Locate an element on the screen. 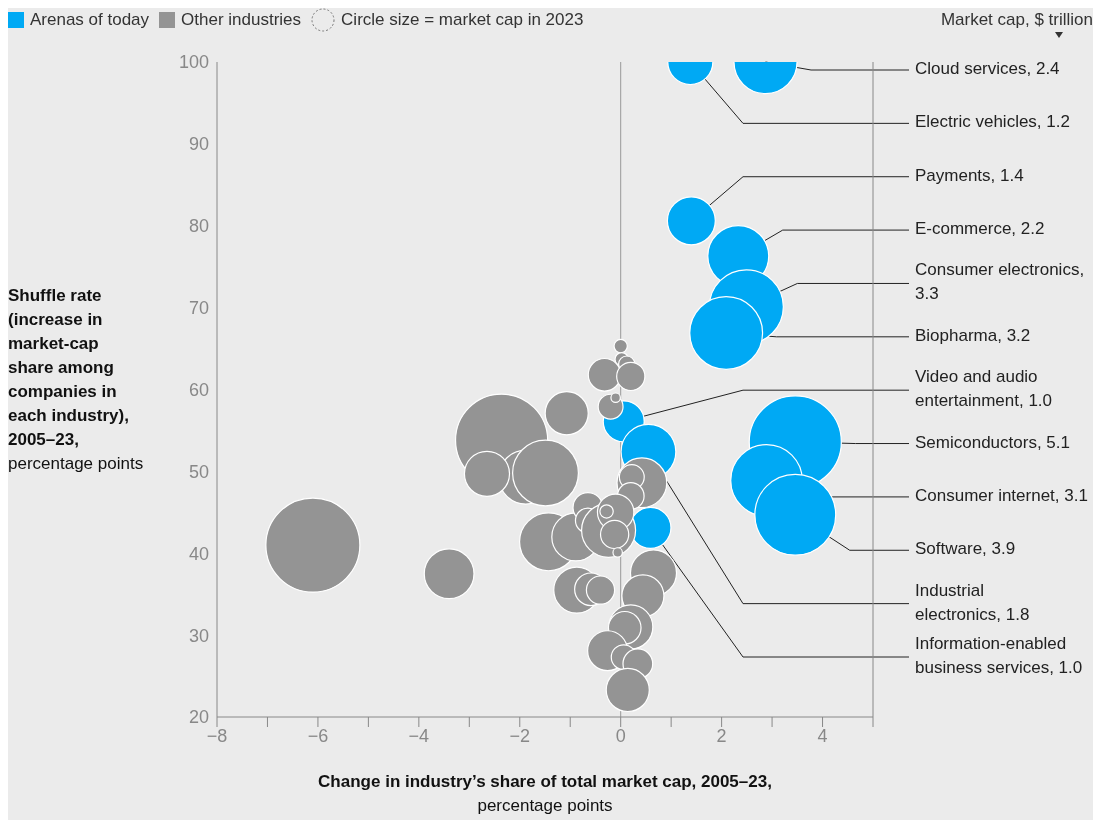 Image resolution: width=1101 pixels, height=828 pixels. x-tick-label: 2 is located at coordinates (721, 735).